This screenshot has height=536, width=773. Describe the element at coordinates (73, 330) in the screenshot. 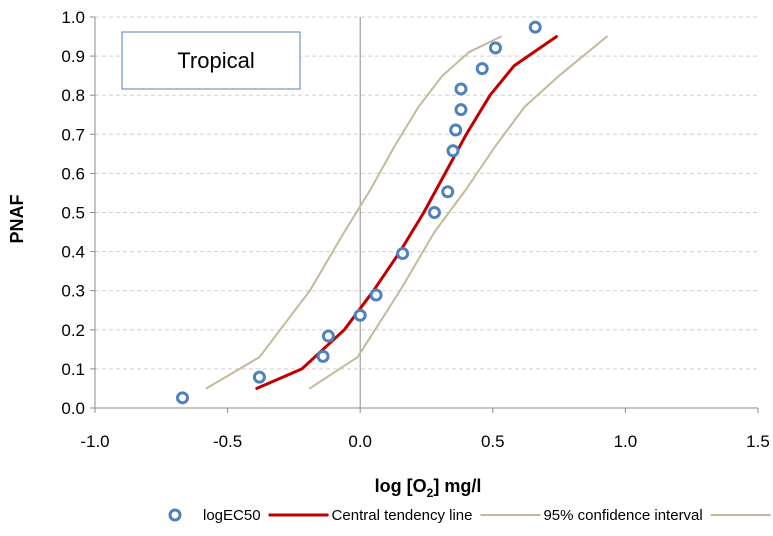

I see `y-tick-label: 0.2` at that location.